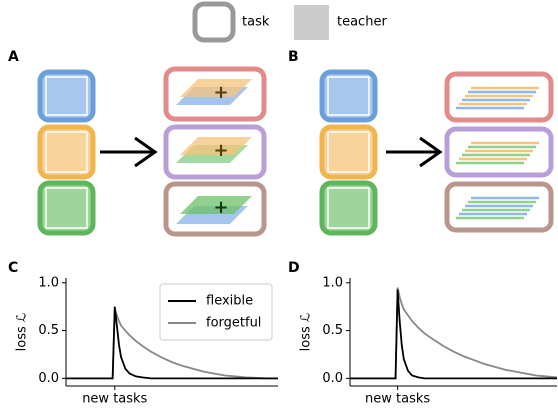 This screenshot has height=411, width=558. I want to click on panel-label: D, so click(294, 268).